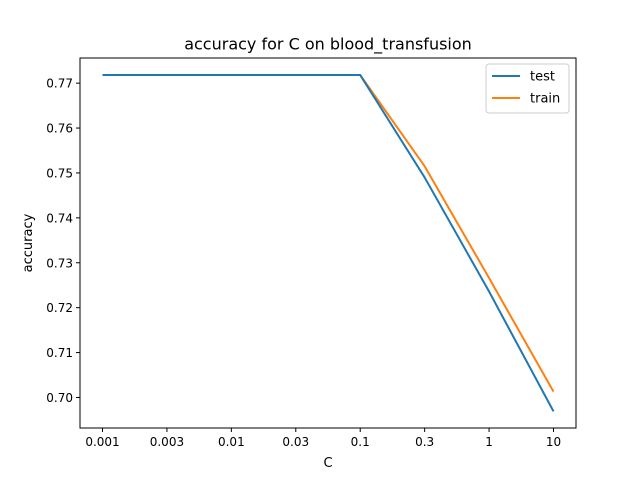 This screenshot has width=640, height=484. Describe the element at coordinates (59, 218) in the screenshot. I see `y-tick-label: 0.74` at that location.